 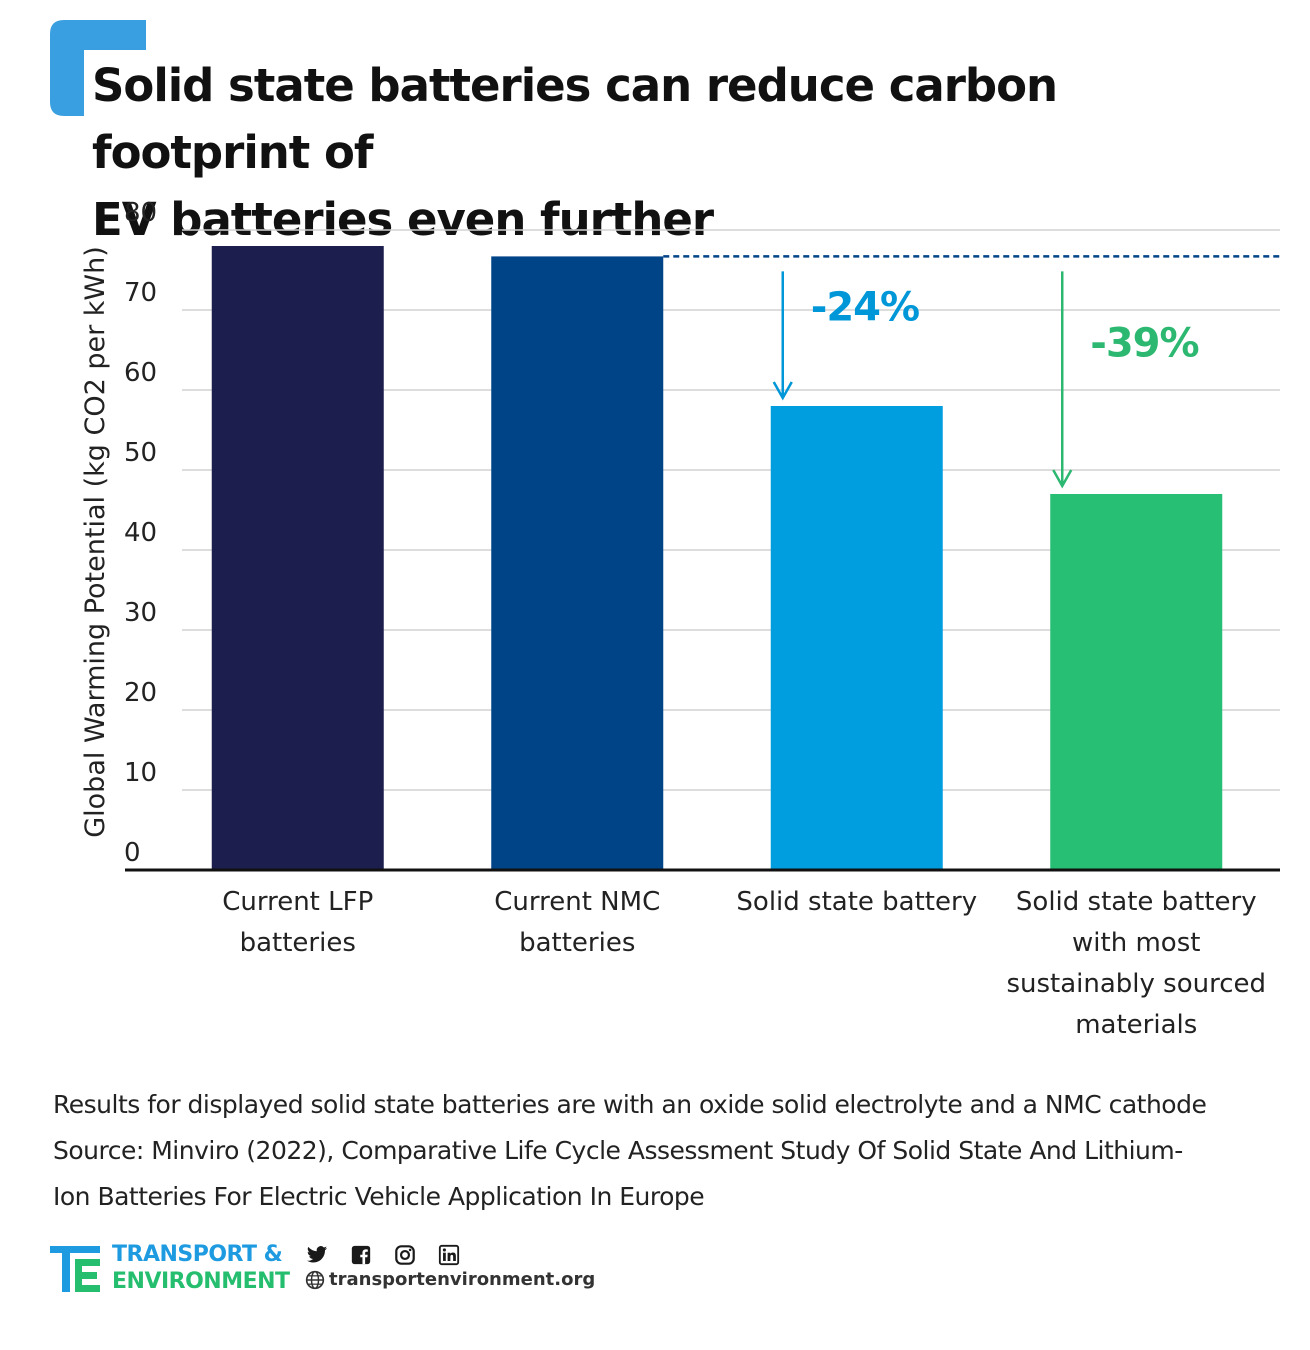 I want to click on y-tick-label: 0, so click(x=132, y=853).